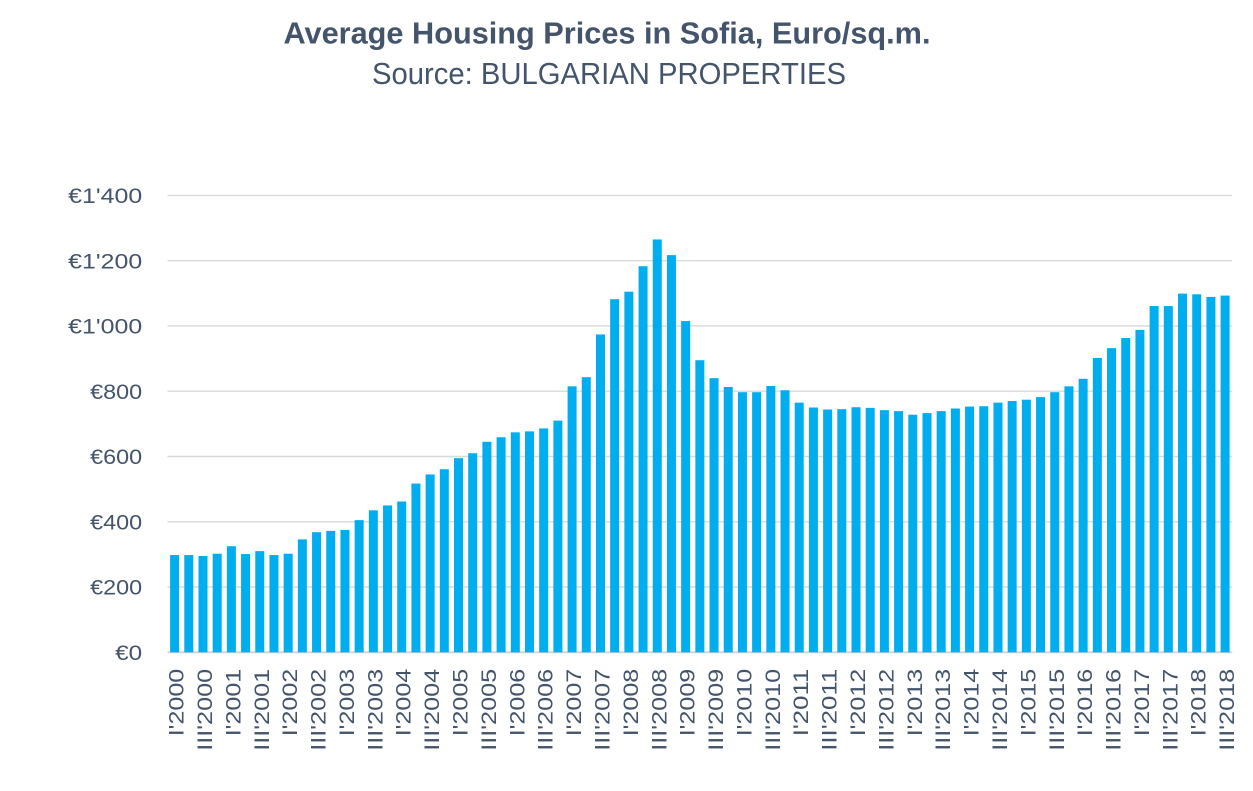 Image resolution: width=1253 pixels, height=791 pixels. I want to click on svg-text: III'2007, so click(603, 710).